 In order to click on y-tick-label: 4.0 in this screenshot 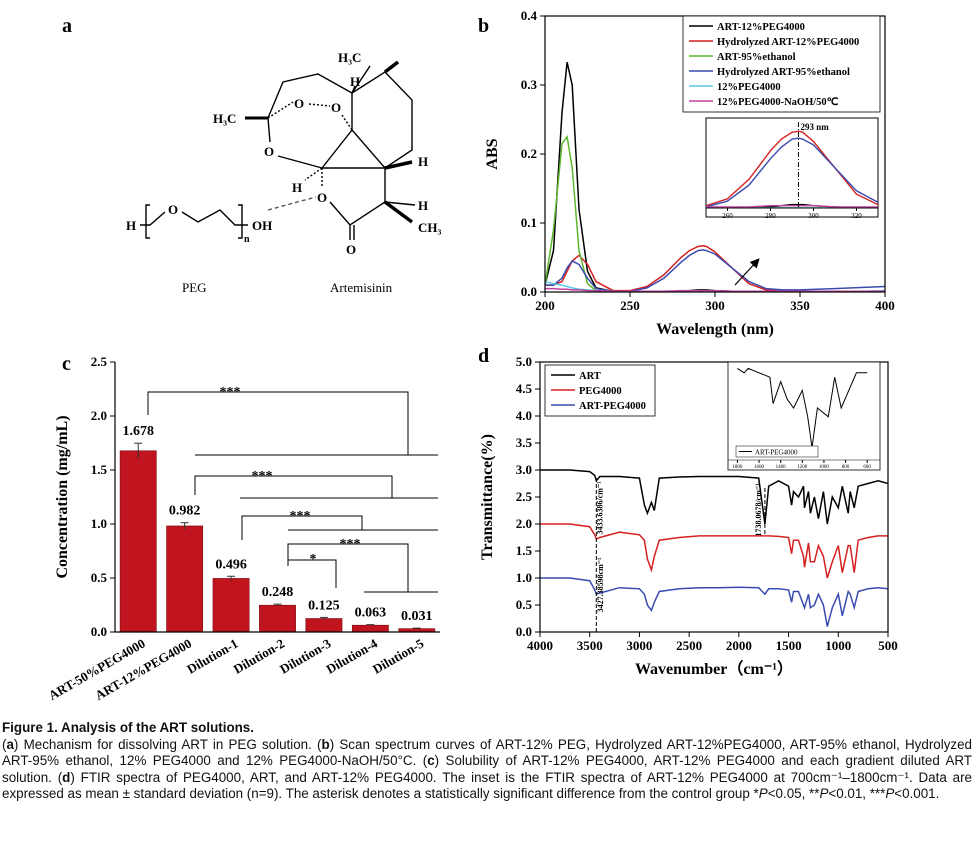, I will do `click(524, 415)`.